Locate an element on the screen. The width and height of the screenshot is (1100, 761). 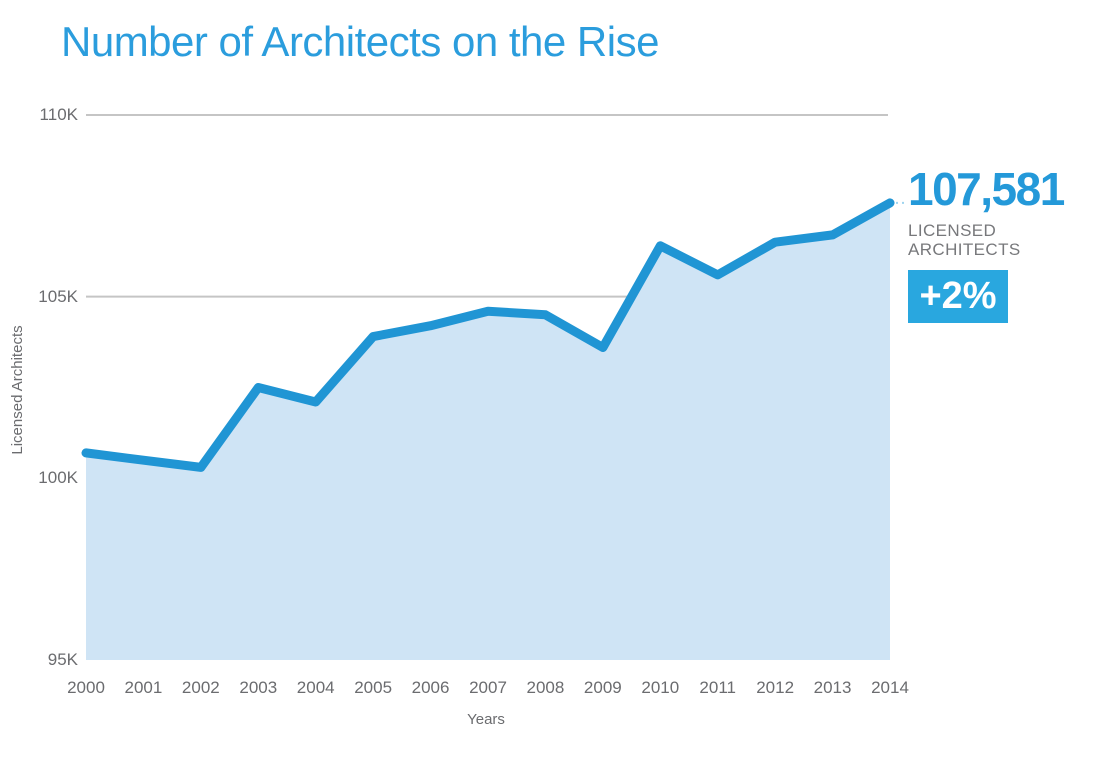
y-tick-label: 105K is located at coordinates (58, 296).